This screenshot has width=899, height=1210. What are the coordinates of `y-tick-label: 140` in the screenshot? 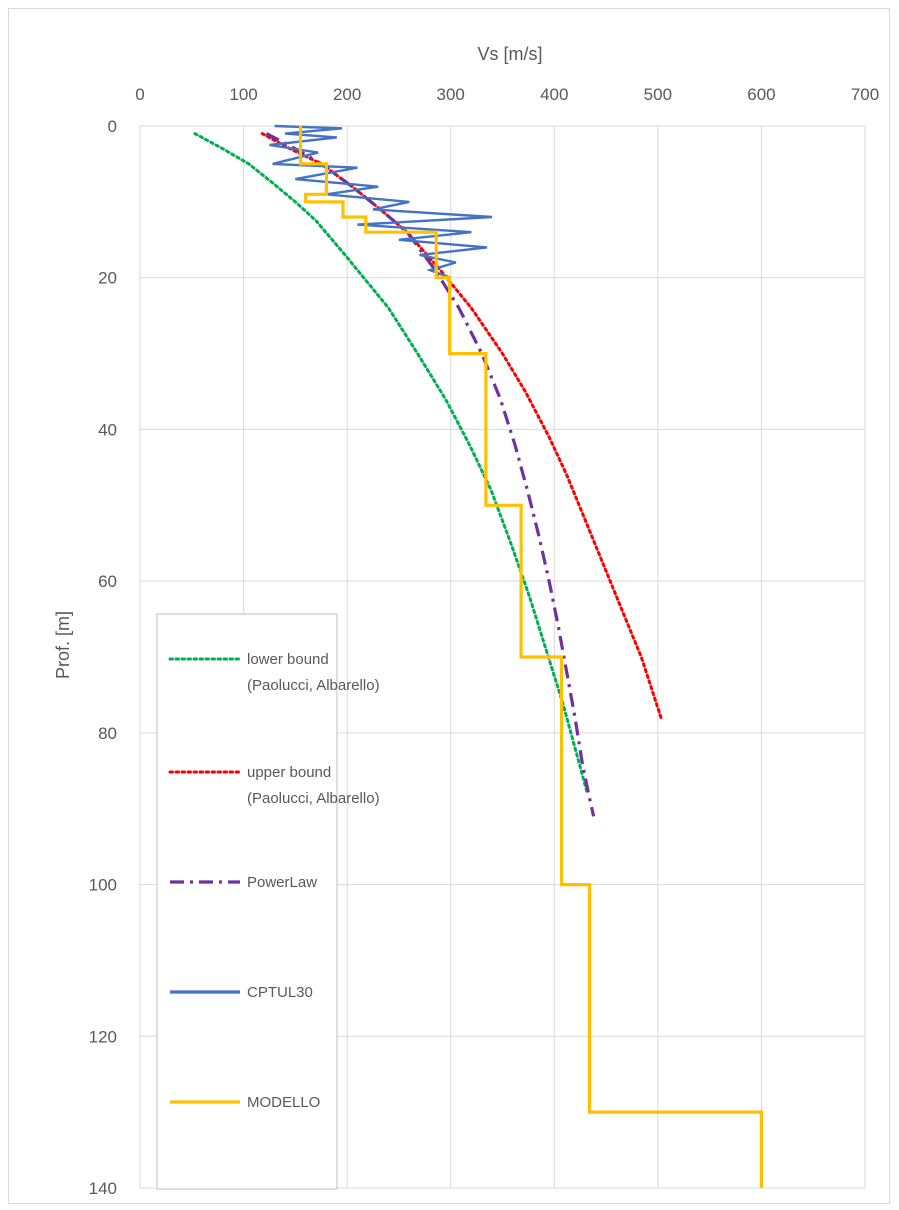 It's located at (103, 1188).